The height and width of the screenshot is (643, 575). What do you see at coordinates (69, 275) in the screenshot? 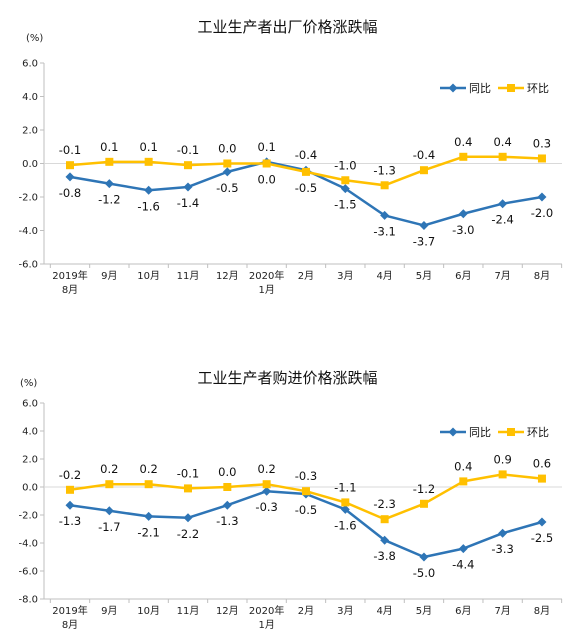
I see `x-tick-label: 2019年` at bounding box center [69, 275].